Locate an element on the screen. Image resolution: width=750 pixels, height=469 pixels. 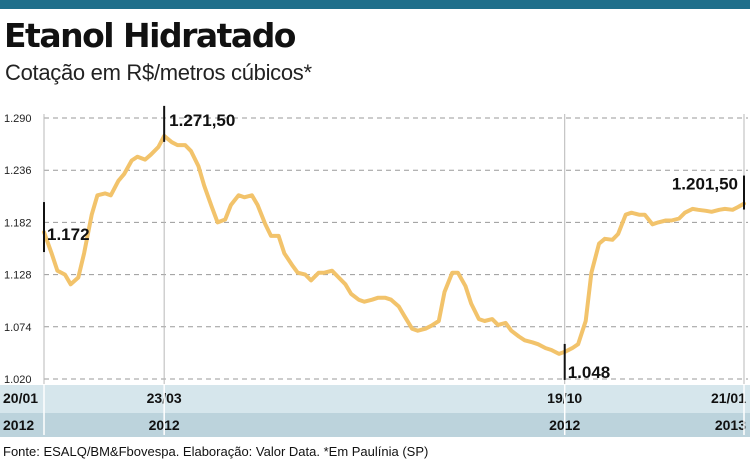
annotation-label: 1.048 is located at coordinates (589, 372).